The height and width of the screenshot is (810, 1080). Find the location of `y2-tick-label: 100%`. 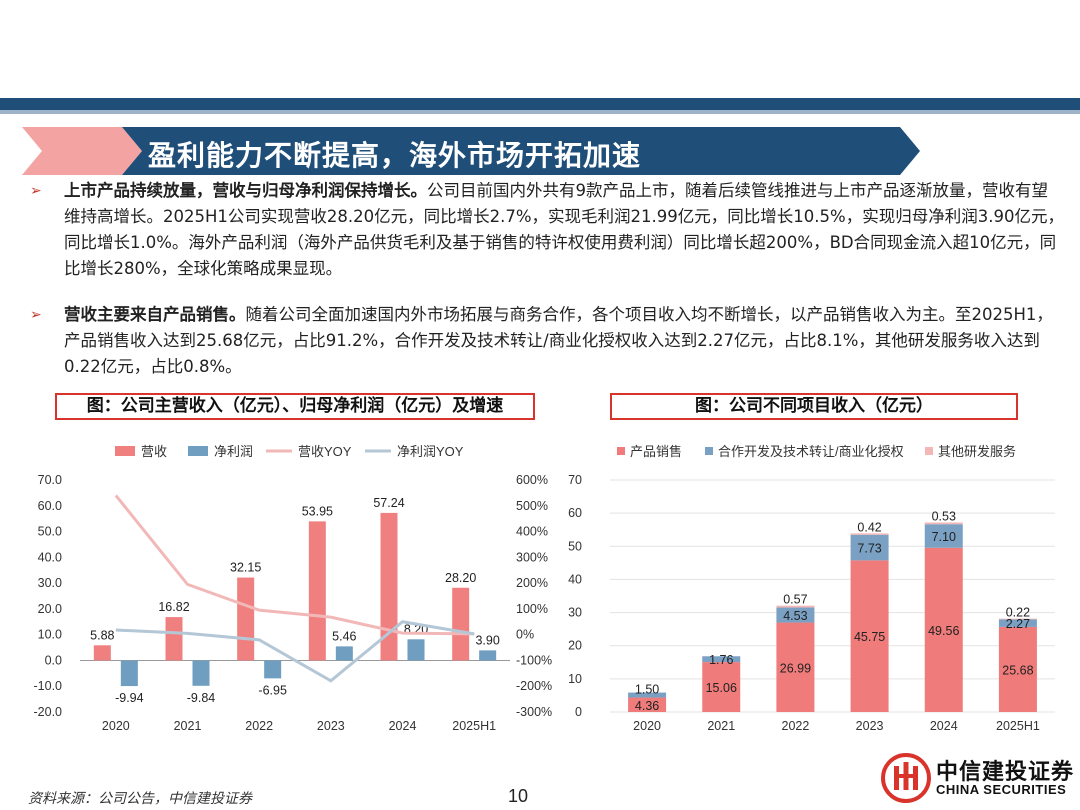

y2-tick-label: 100% is located at coordinates (532, 609).